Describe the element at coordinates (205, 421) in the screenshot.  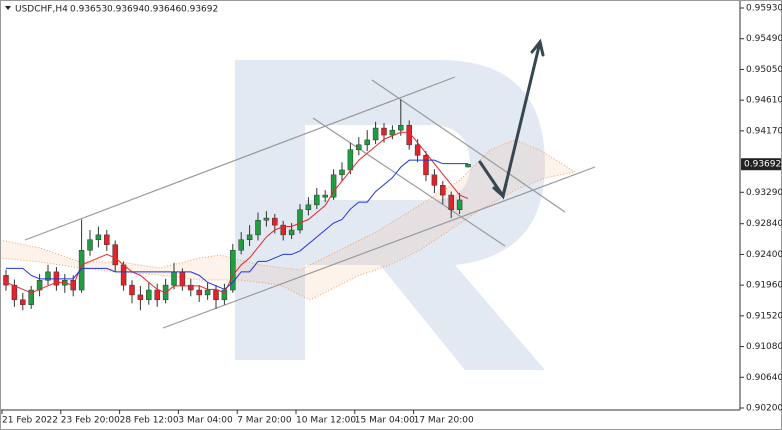
I see `x-tick-label: 3 Mar 04:00` at that location.